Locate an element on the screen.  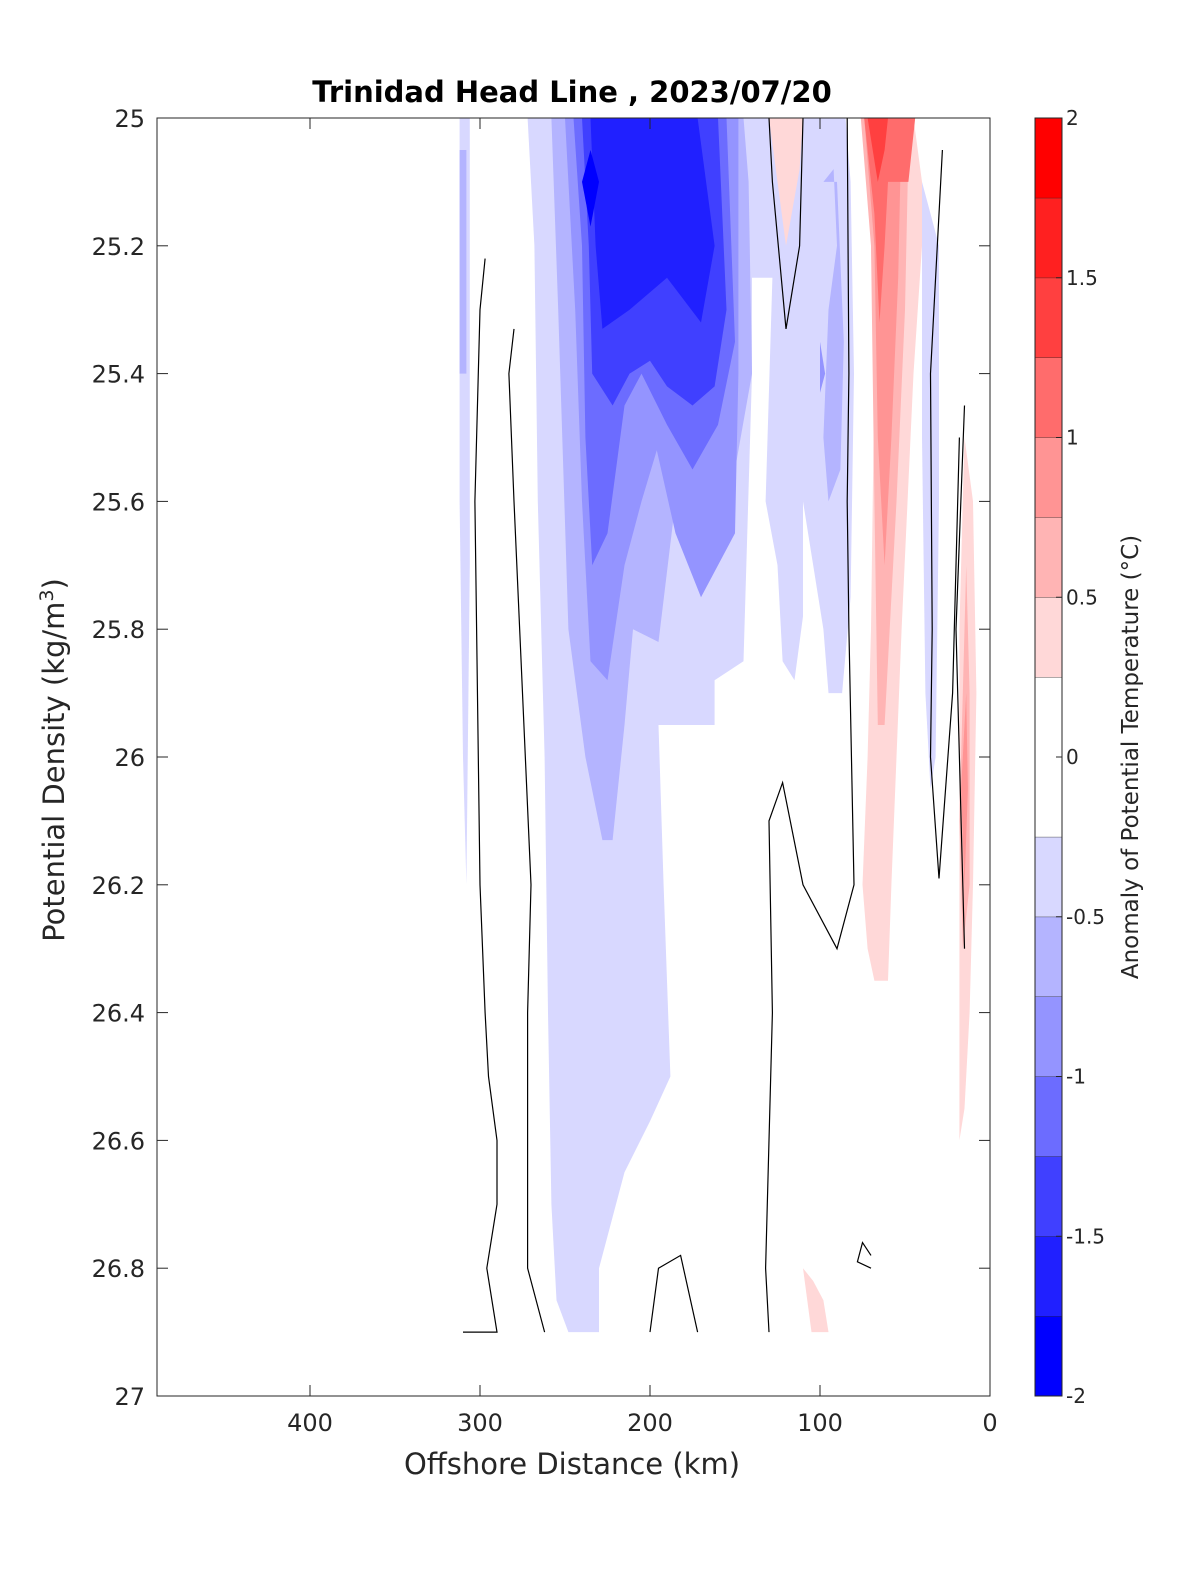
colorbar-tick-label--2: -2 is located at coordinates (1076, 1396).